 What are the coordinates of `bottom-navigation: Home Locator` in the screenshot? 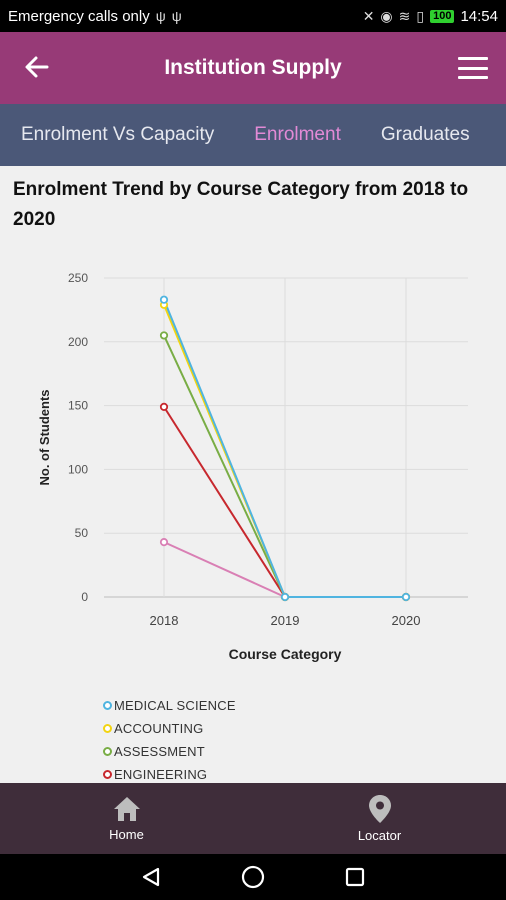 It's located at (253, 818).